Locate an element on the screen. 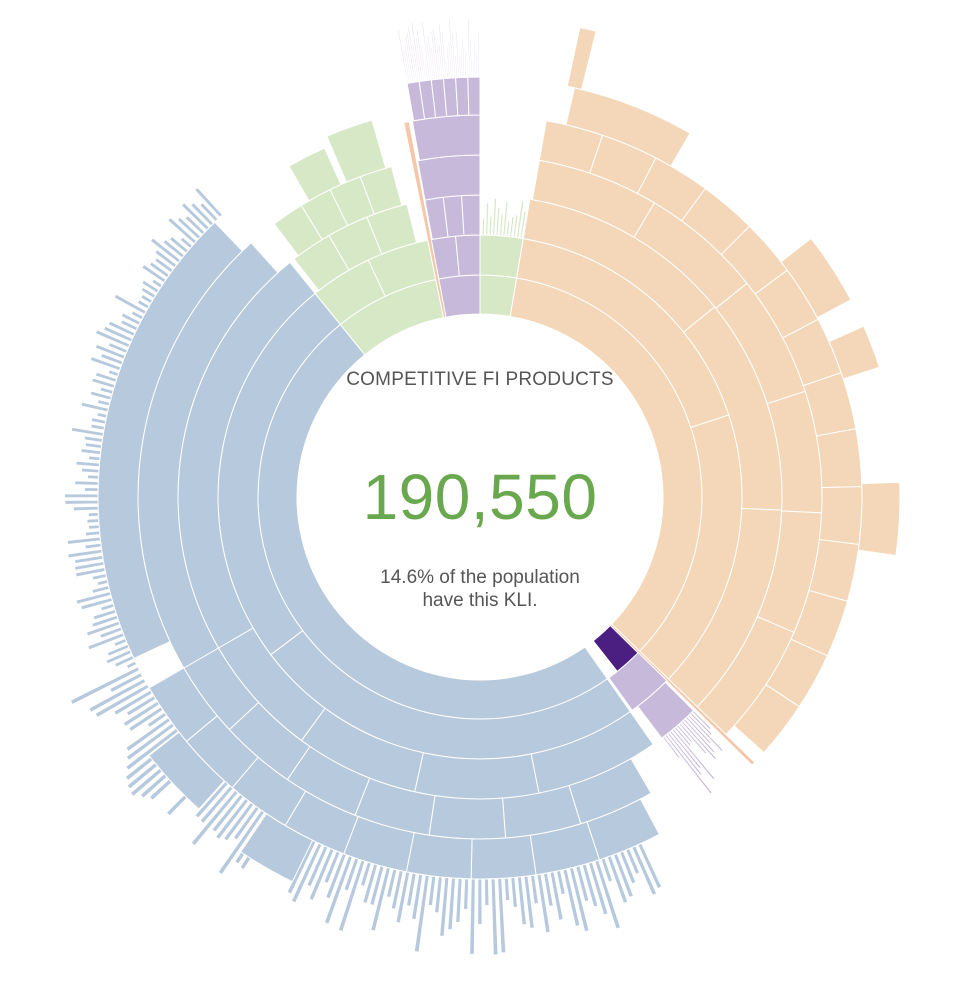 The height and width of the screenshot is (994, 960). lavender-ring4 is located at coordinates (449, 177).